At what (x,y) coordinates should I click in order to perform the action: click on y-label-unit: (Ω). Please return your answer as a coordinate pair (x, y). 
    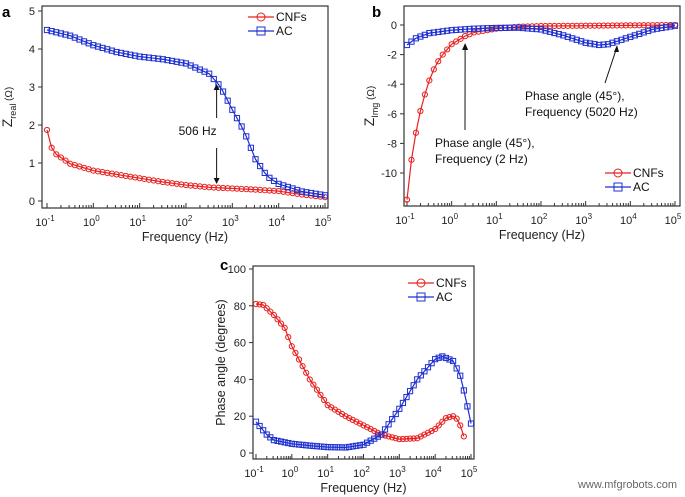
    Looking at the image, I should click on (9, 95).